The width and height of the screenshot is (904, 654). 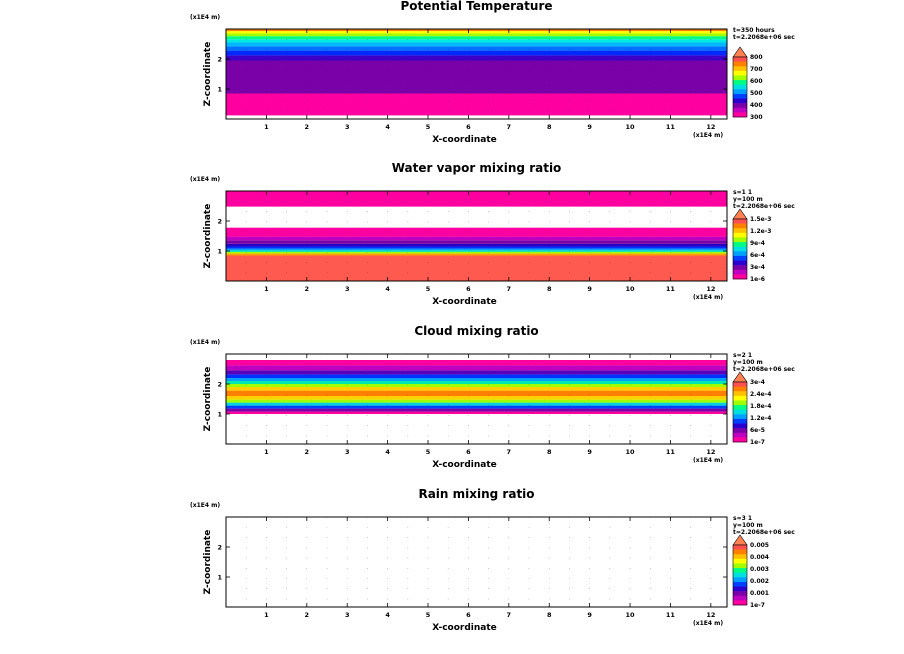 I want to click on colorbar-label: 3e-4, so click(x=757, y=267).